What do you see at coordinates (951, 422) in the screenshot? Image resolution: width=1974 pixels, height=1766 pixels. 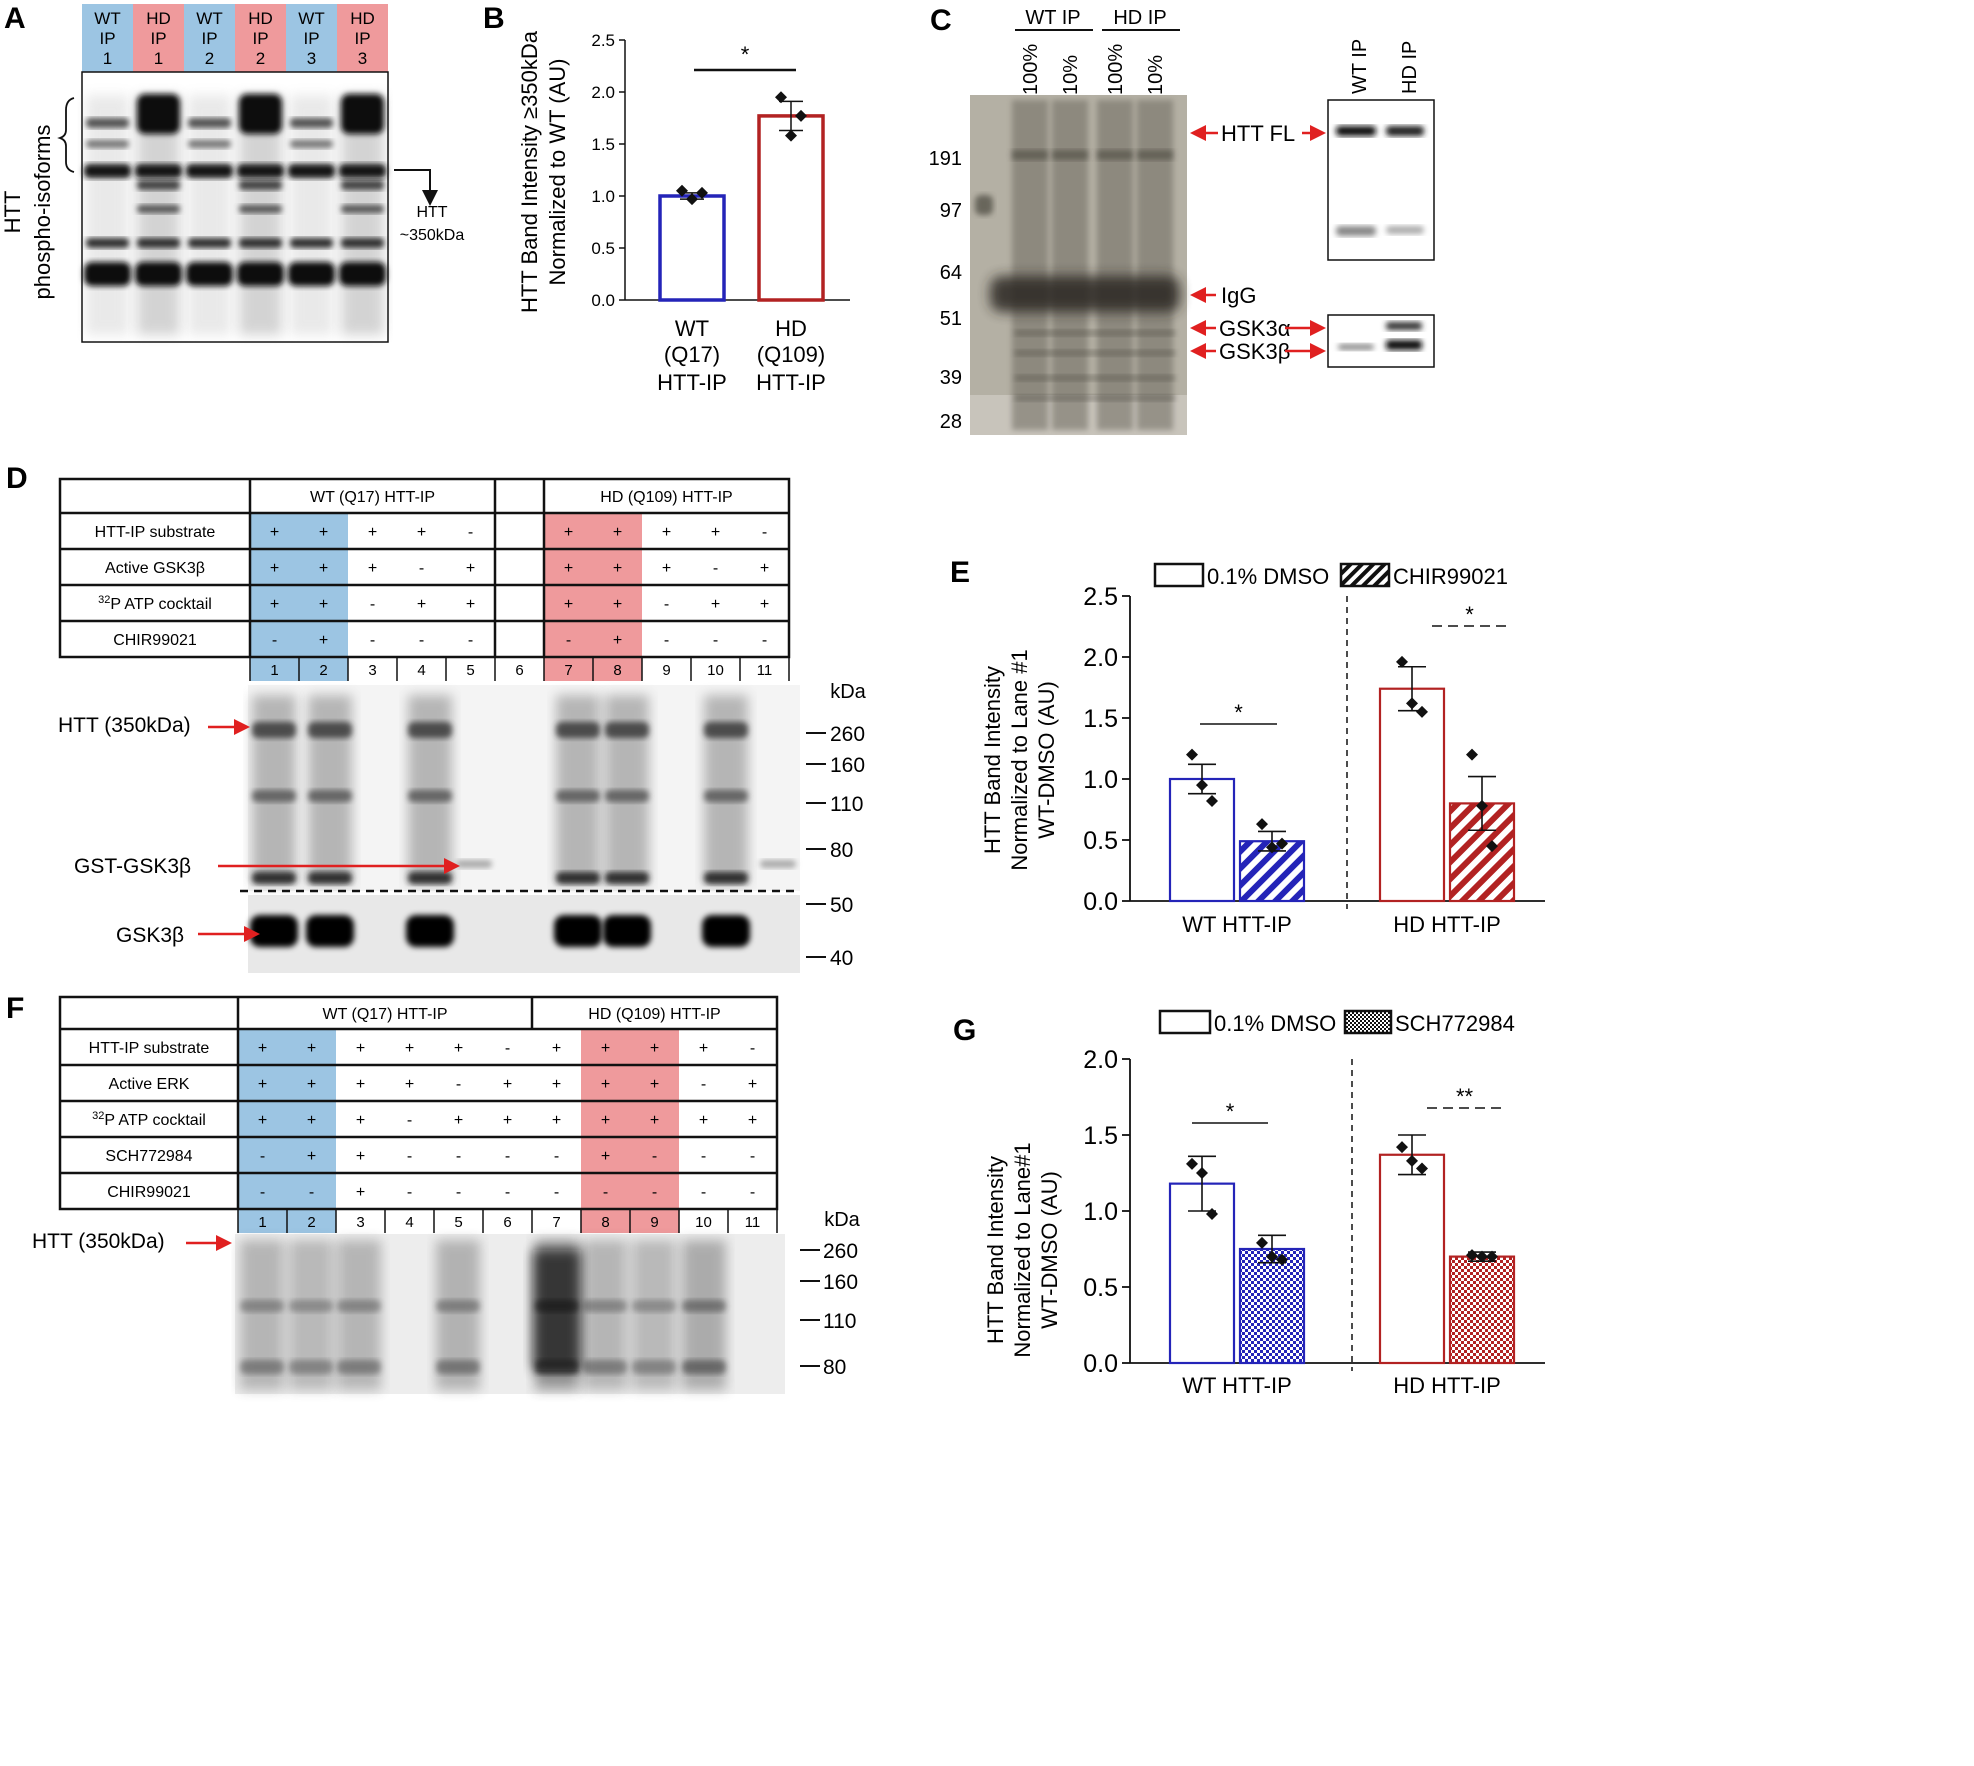 I see `mw-marker: 28` at bounding box center [951, 422].